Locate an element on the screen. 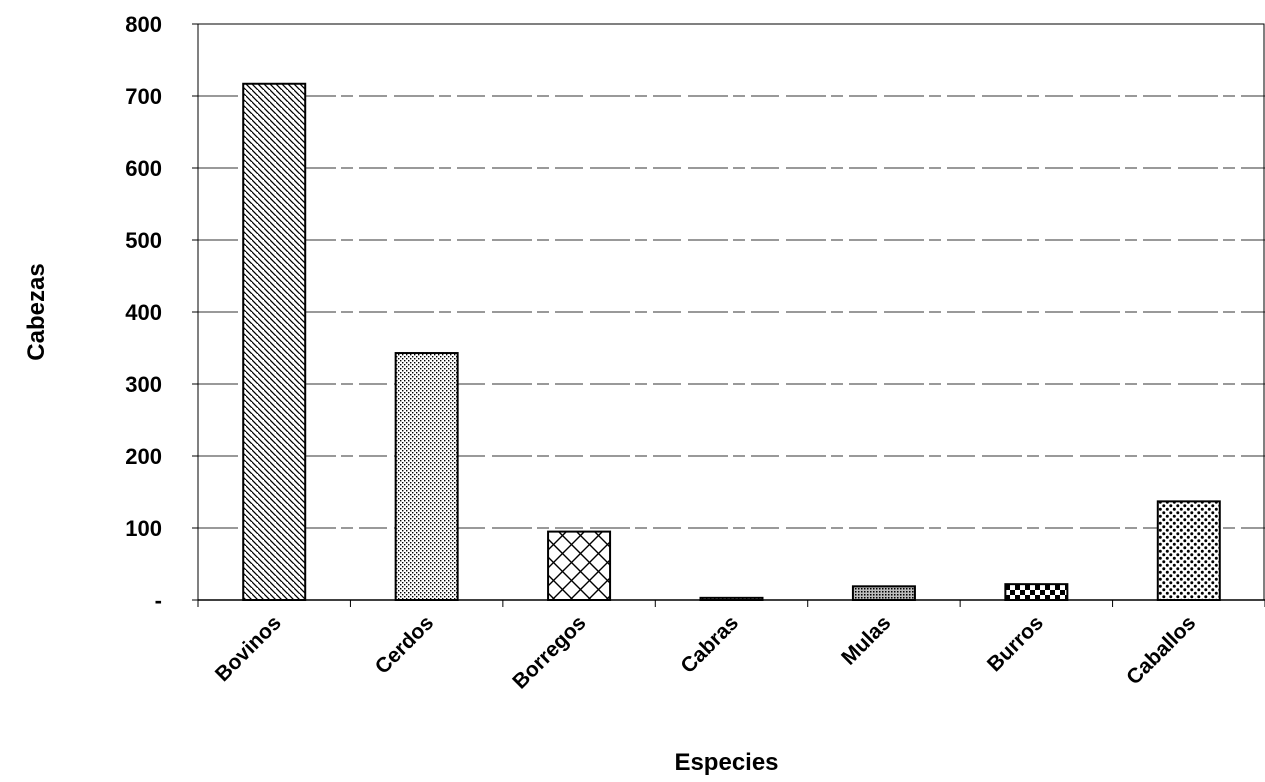  x-tick-label-burros: Burros is located at coordinates (1015, 643).